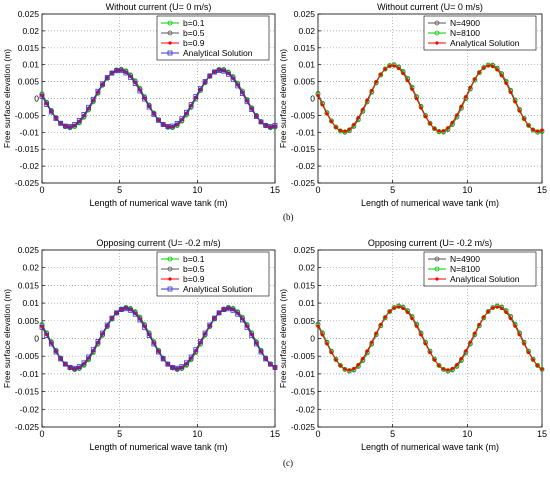 The height and width of the screenshot is (477, 550). I want to click on legend-label: b=0.5, so click(194, 33).